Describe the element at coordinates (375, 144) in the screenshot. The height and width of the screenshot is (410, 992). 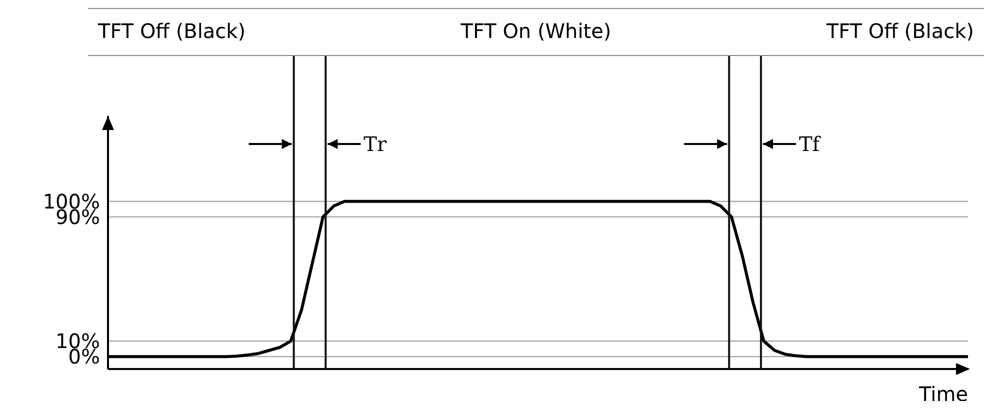
I see `annotation: Tr` at that location.